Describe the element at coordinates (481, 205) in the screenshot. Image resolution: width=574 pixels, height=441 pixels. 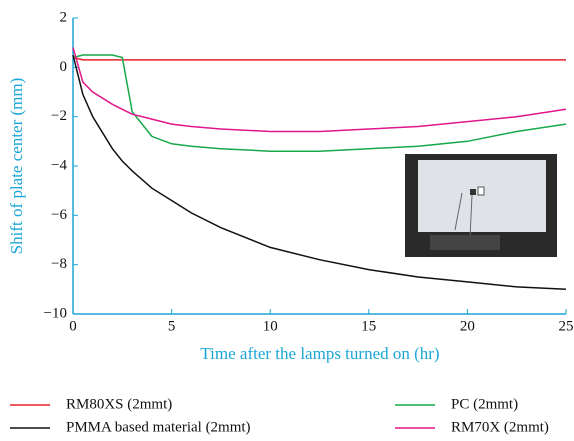
I see `photo-inset` at that location.